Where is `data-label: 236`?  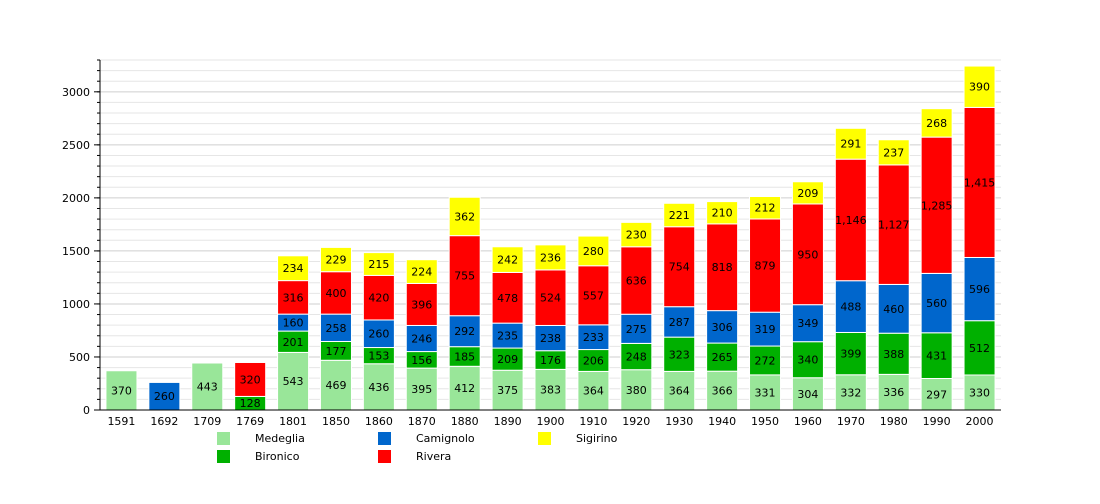
data-label: 236 is located at coordinates (550, 257).